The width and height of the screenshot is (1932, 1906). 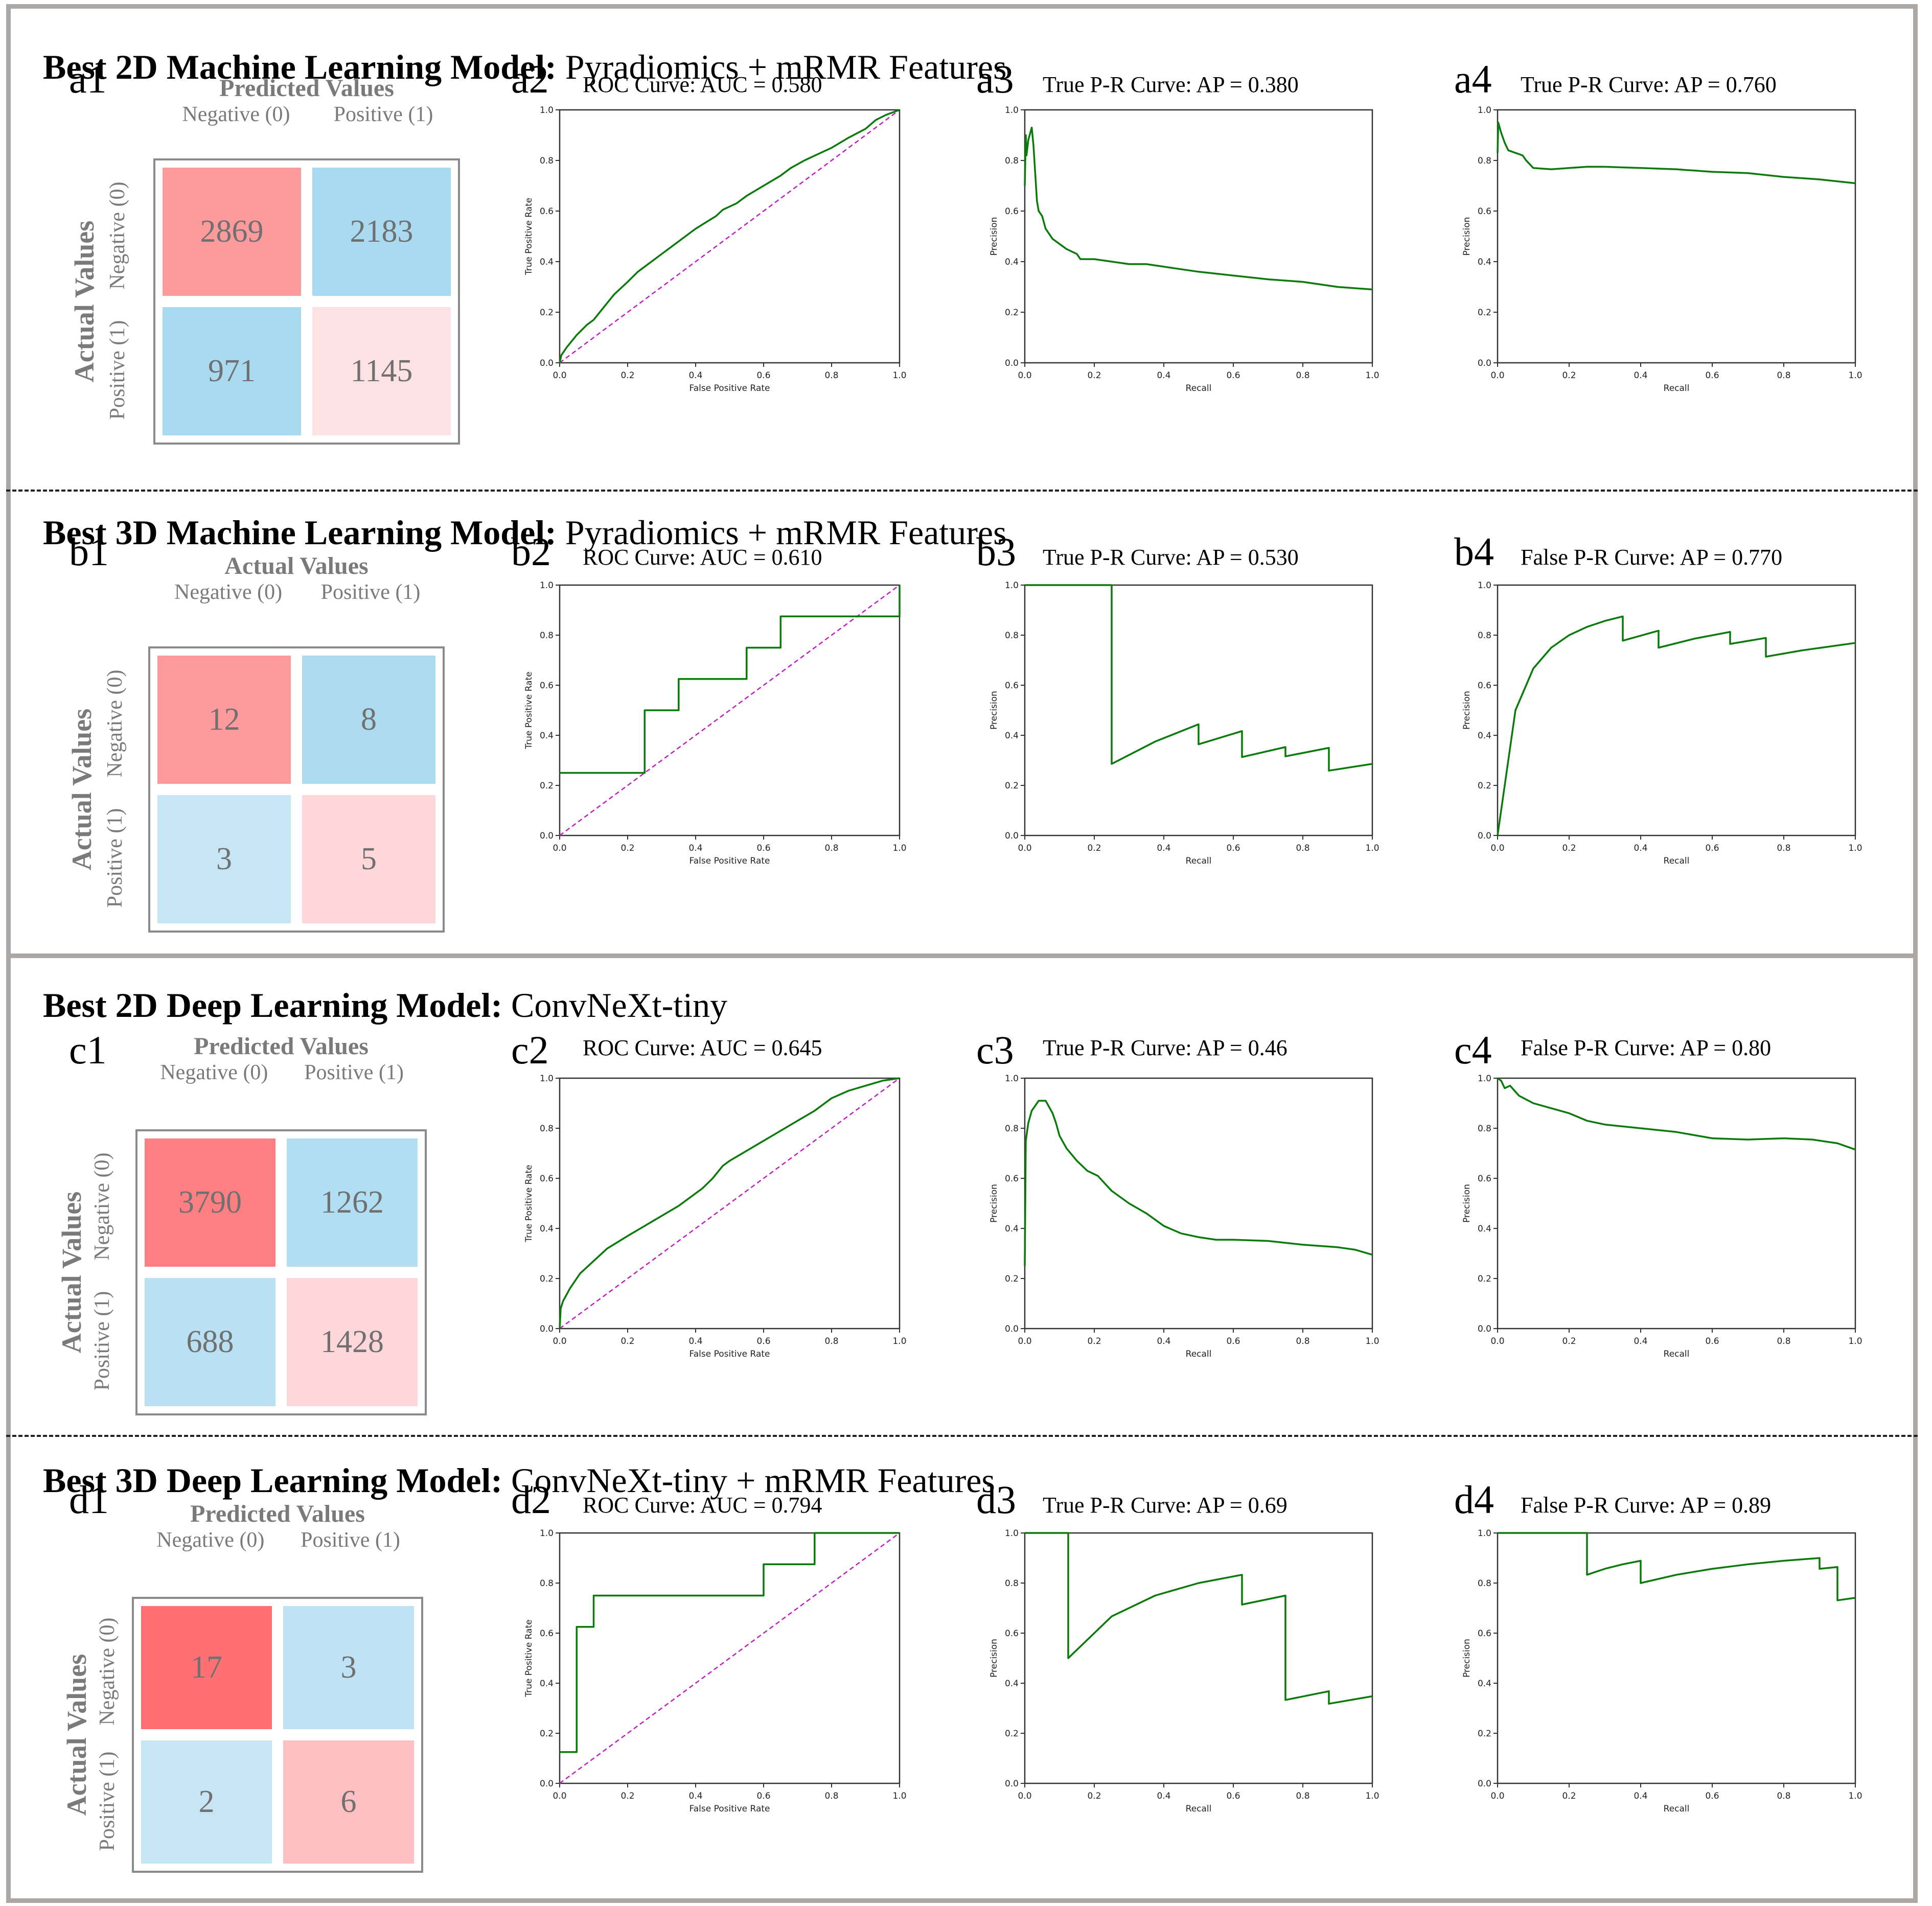 I want to click on row-title-model: ConvNeXt-tiny + mRMR Features, so click(x=748, y=1481).